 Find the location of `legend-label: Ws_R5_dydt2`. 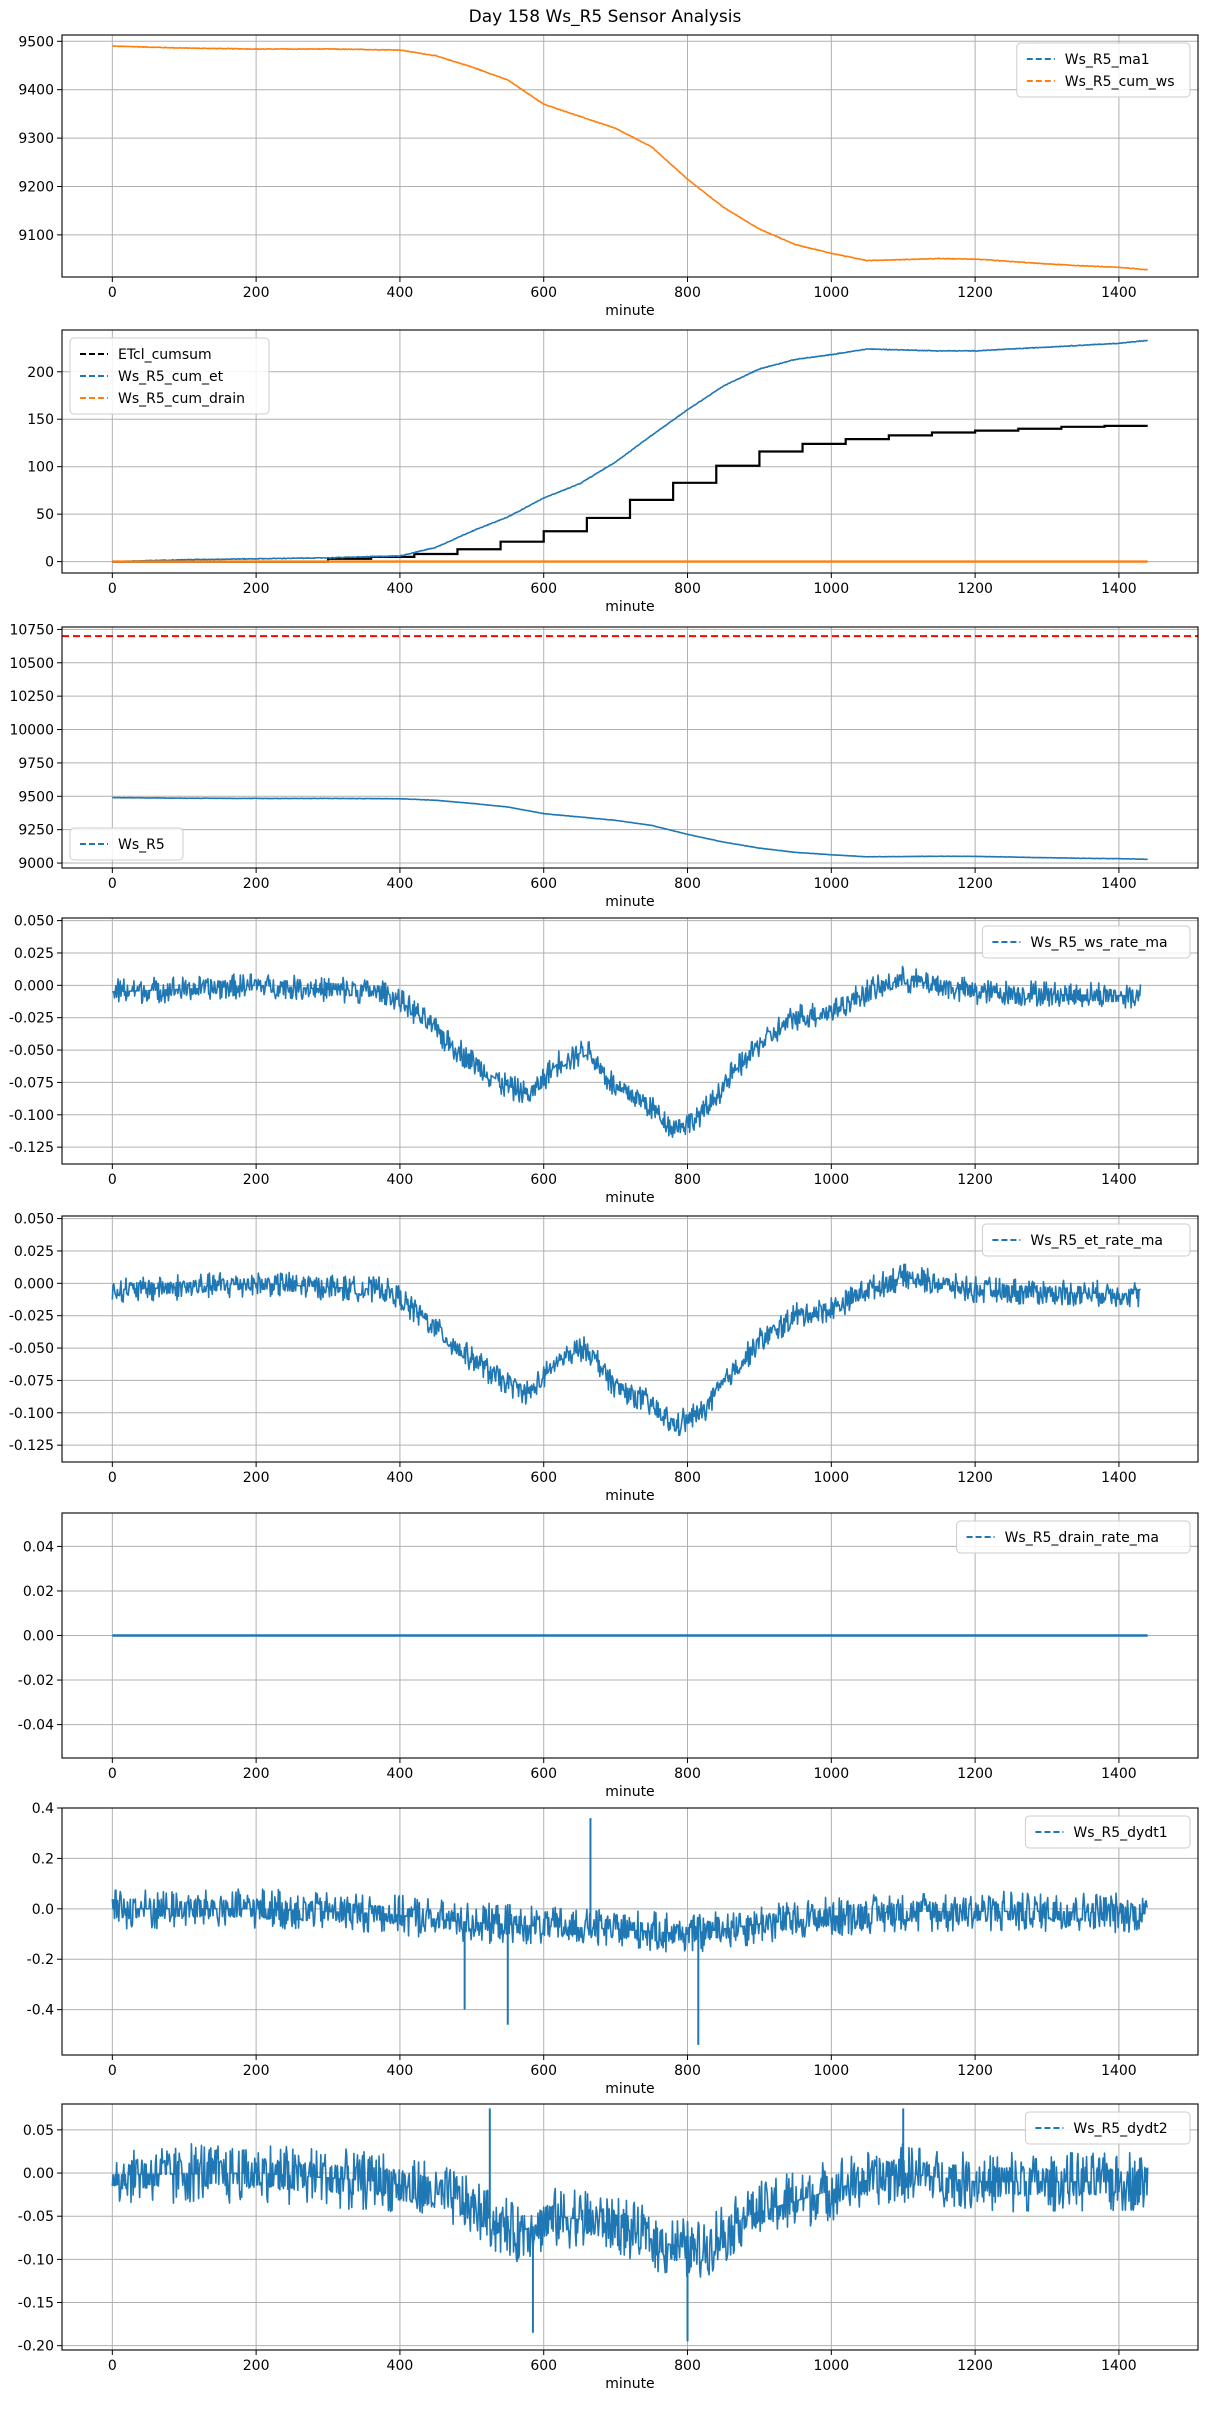

legend-label: Ws_R5_dydt2 is located at coordinates (1120, 2129).